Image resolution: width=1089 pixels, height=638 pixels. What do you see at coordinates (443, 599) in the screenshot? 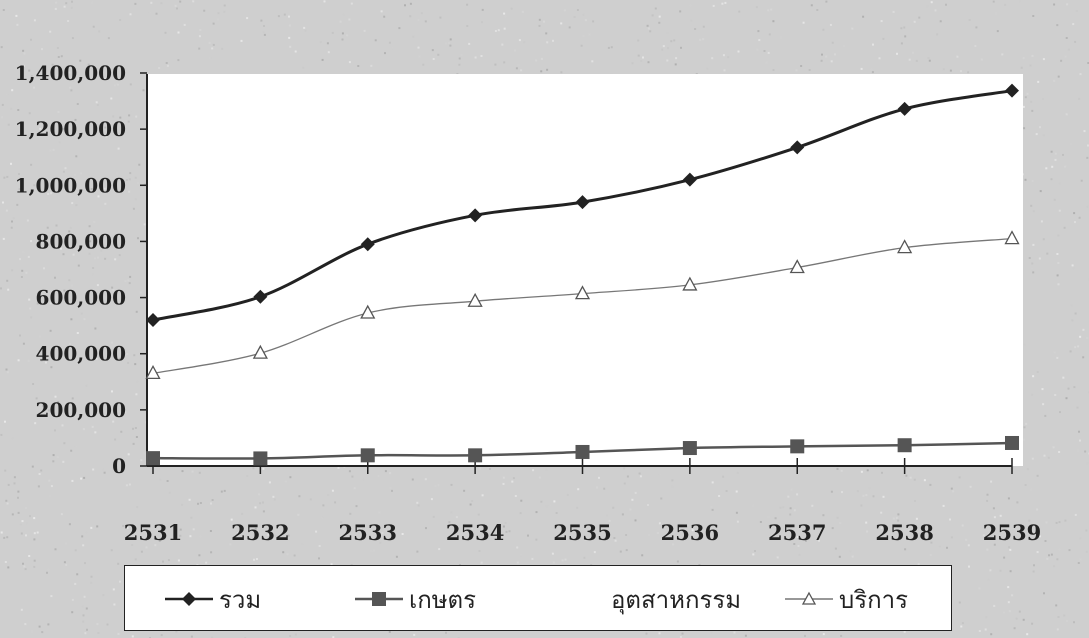
I see `legend-label-agriculture: เกษตร` at bounding box center [443, 599].